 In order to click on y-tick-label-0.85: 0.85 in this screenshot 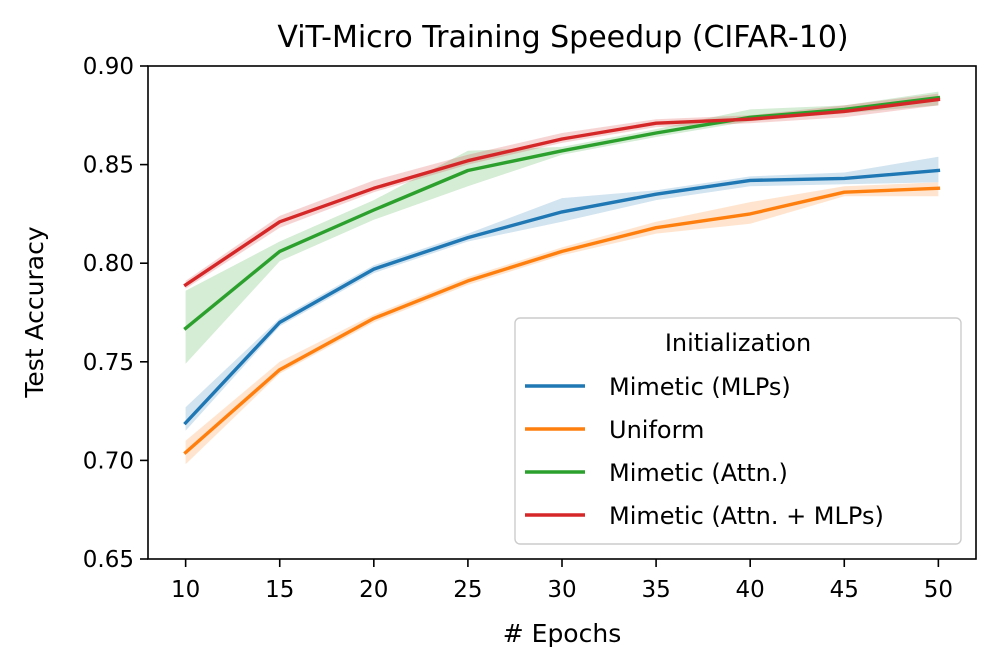, I will do `click(108, 166)`.